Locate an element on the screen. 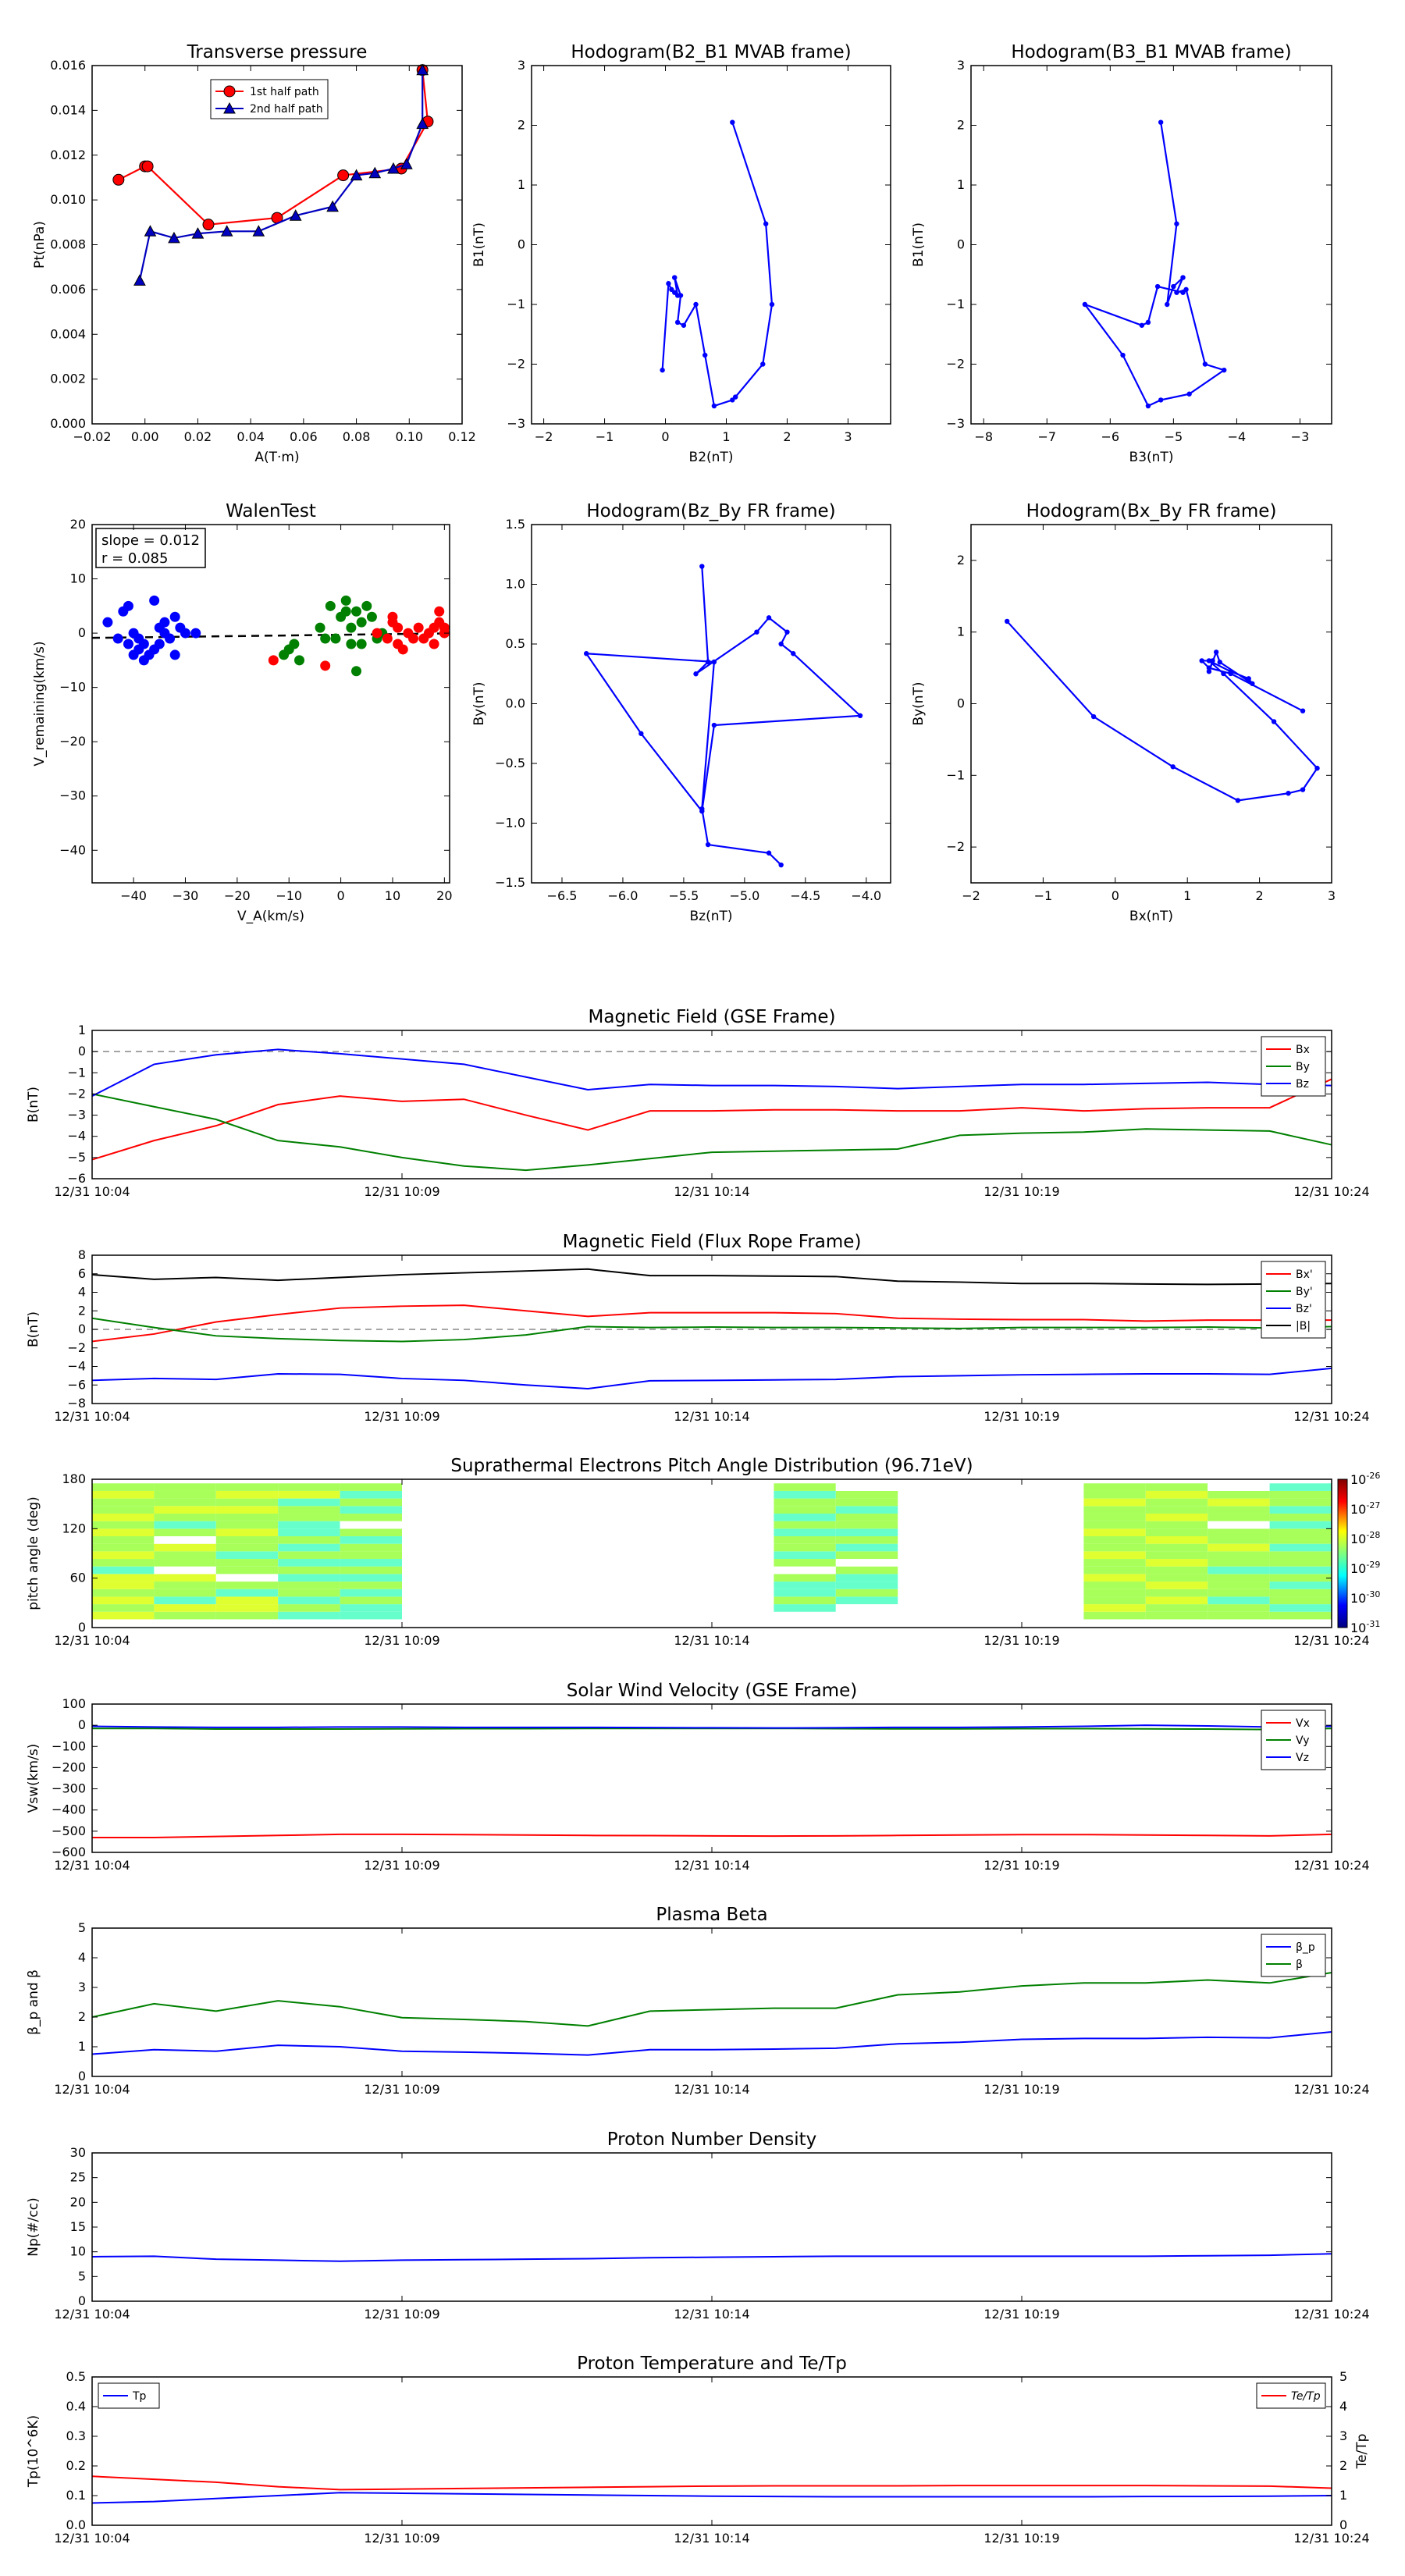 The width and height of the screenshot is (1405, 2576). y2-tick-label: 2 is located at coordinates (1343, 2465).